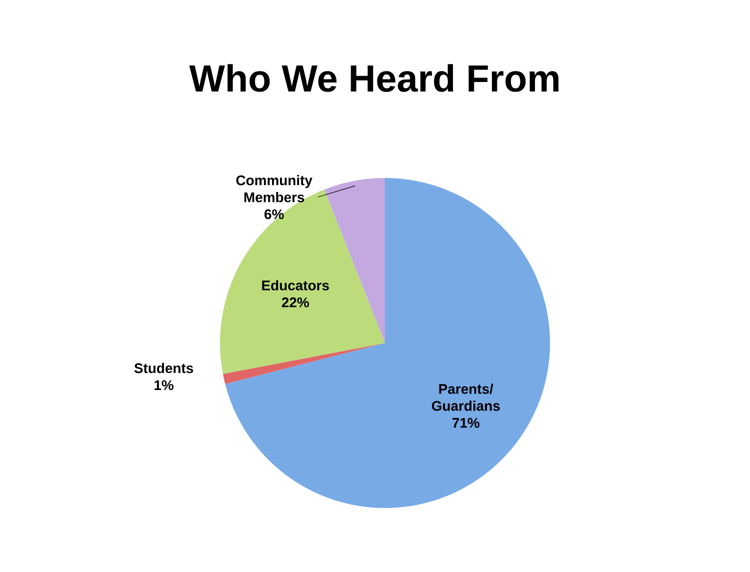  Describe the element at coordinates (466, 423) in the screenshot. I see `data-label: 71%` at that location.